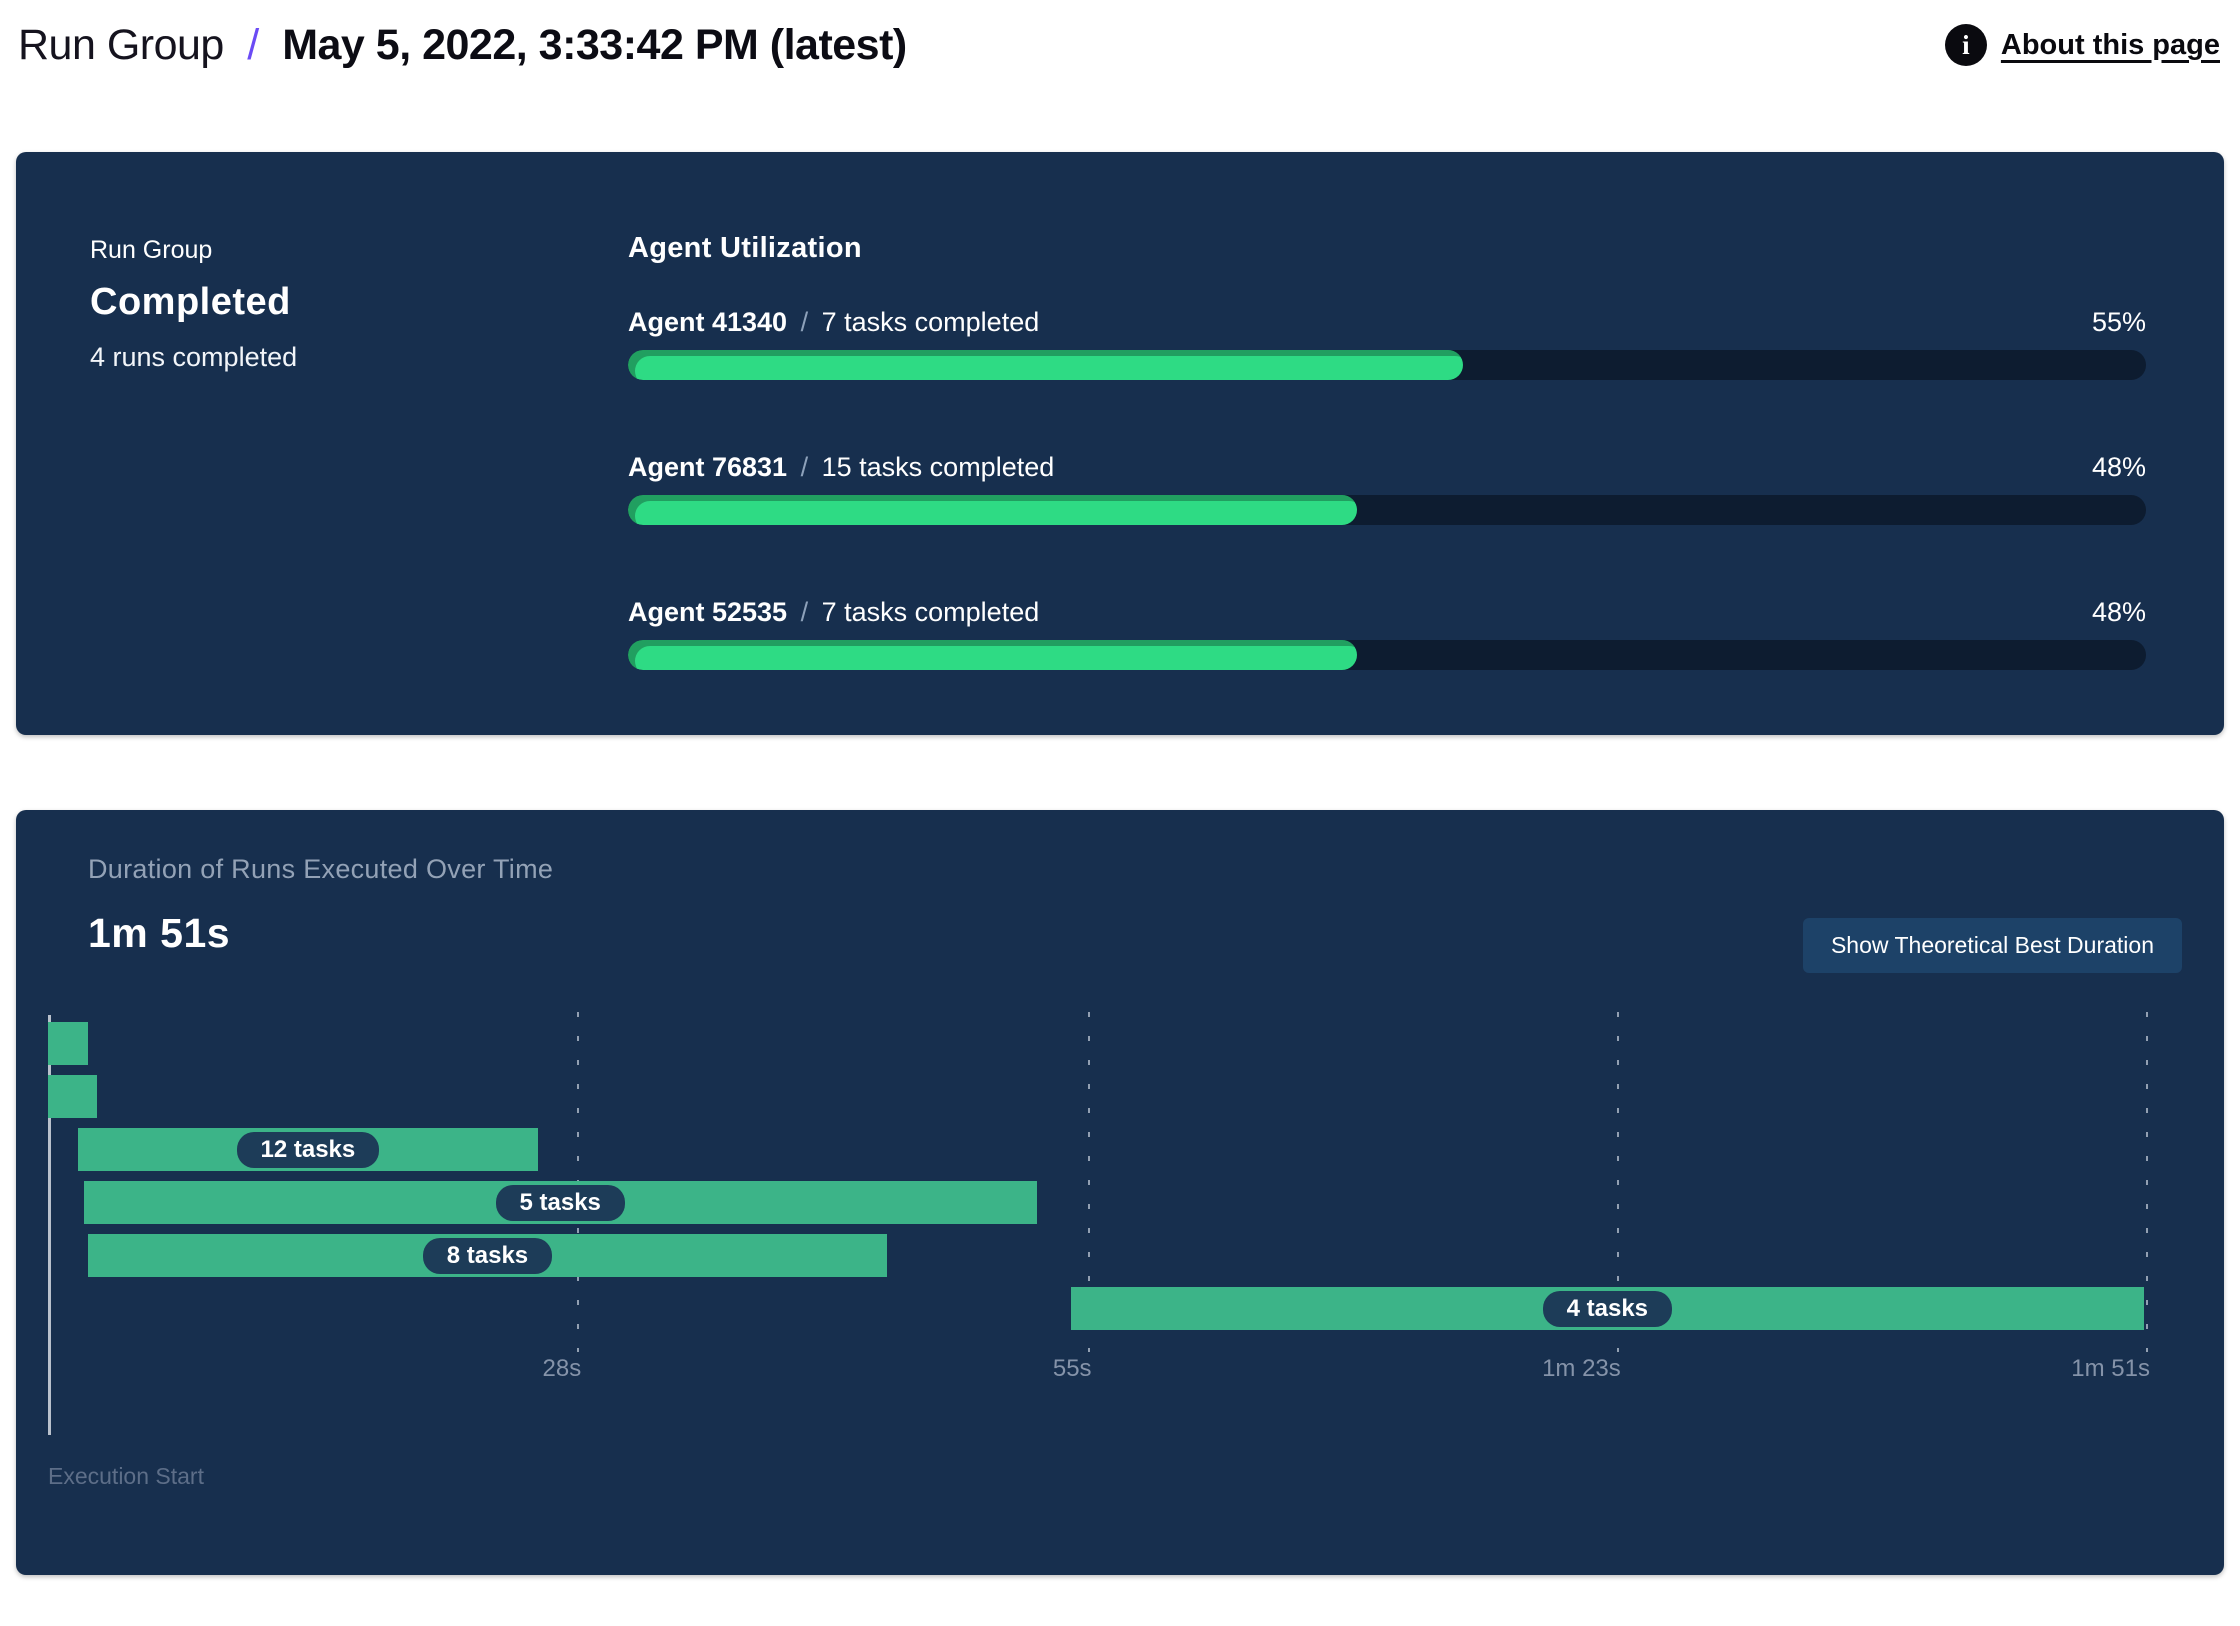 This screenshot has height=1626, width=2240. I want to click on gantt-run-bar: 5 tasks, so click(560, 1202).